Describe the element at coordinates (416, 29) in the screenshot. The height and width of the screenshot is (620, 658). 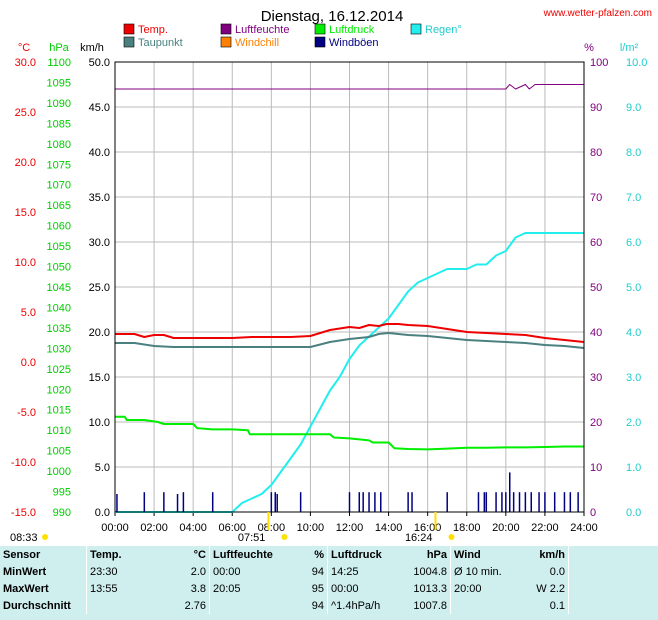
I see `legend-swatch-regen` at that location.